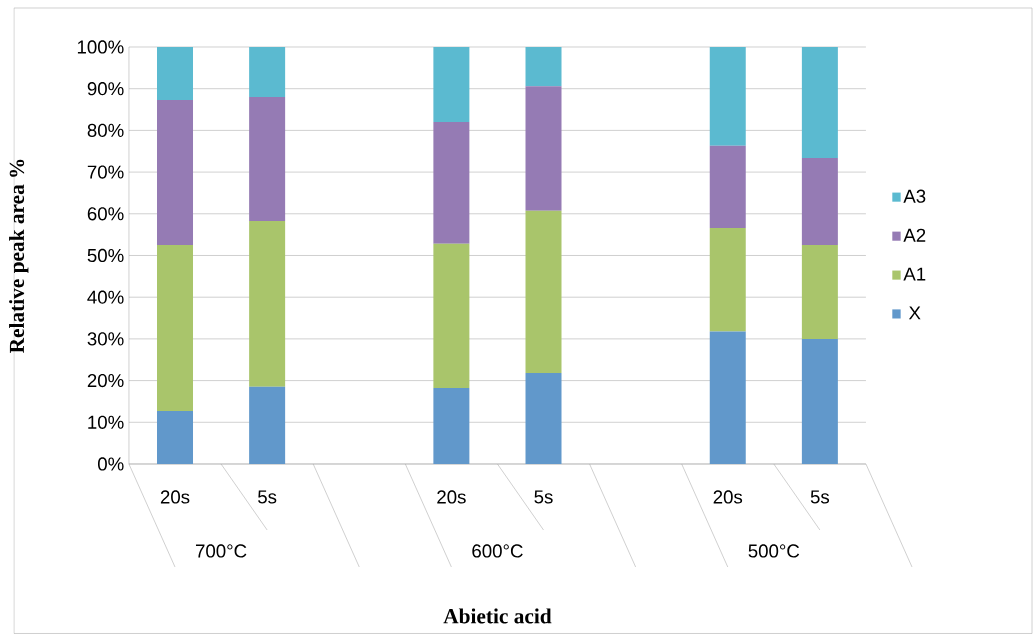 Image resolution: width=1034 pixels, height=634 pixels. I want to click on text: 500°C, so click(774, 551).